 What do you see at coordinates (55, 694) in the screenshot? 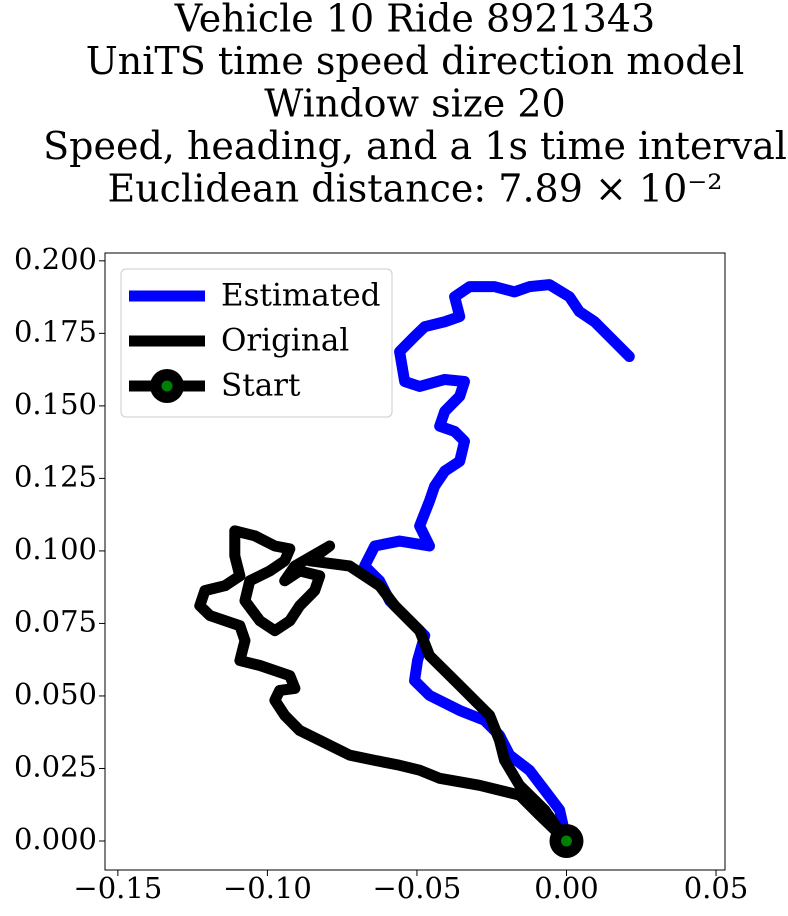
I see `y-tick-label: 0.050` at bounding box center [55, 694].